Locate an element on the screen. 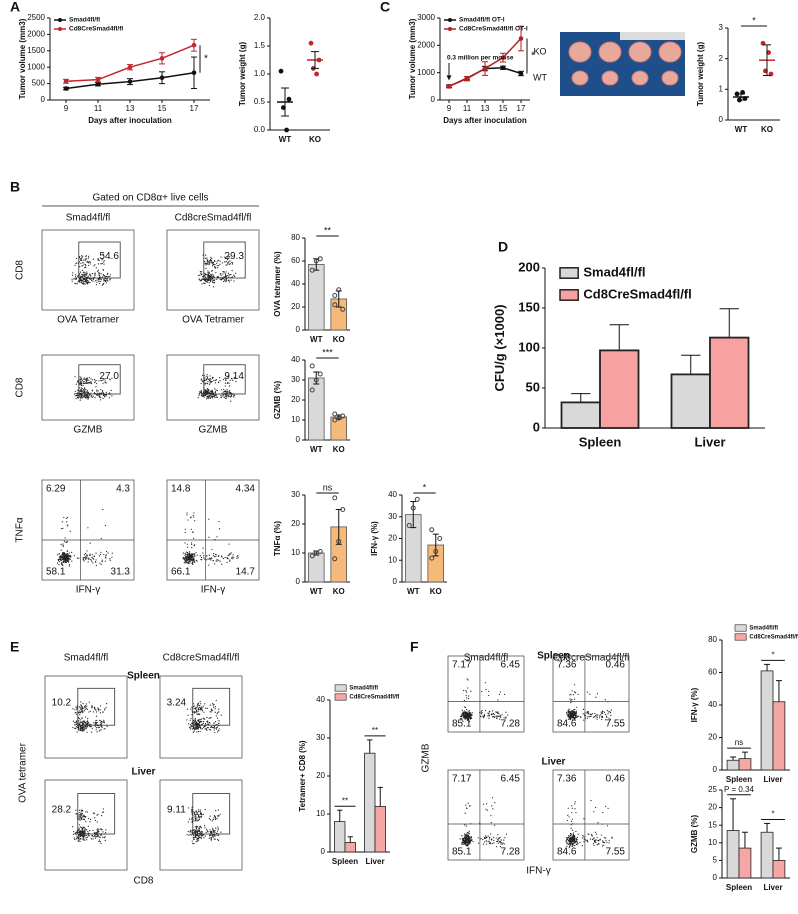 The height and width of the screenshot is (914, 798). x-tick-label: 13 is located at coordinates (130, 108).